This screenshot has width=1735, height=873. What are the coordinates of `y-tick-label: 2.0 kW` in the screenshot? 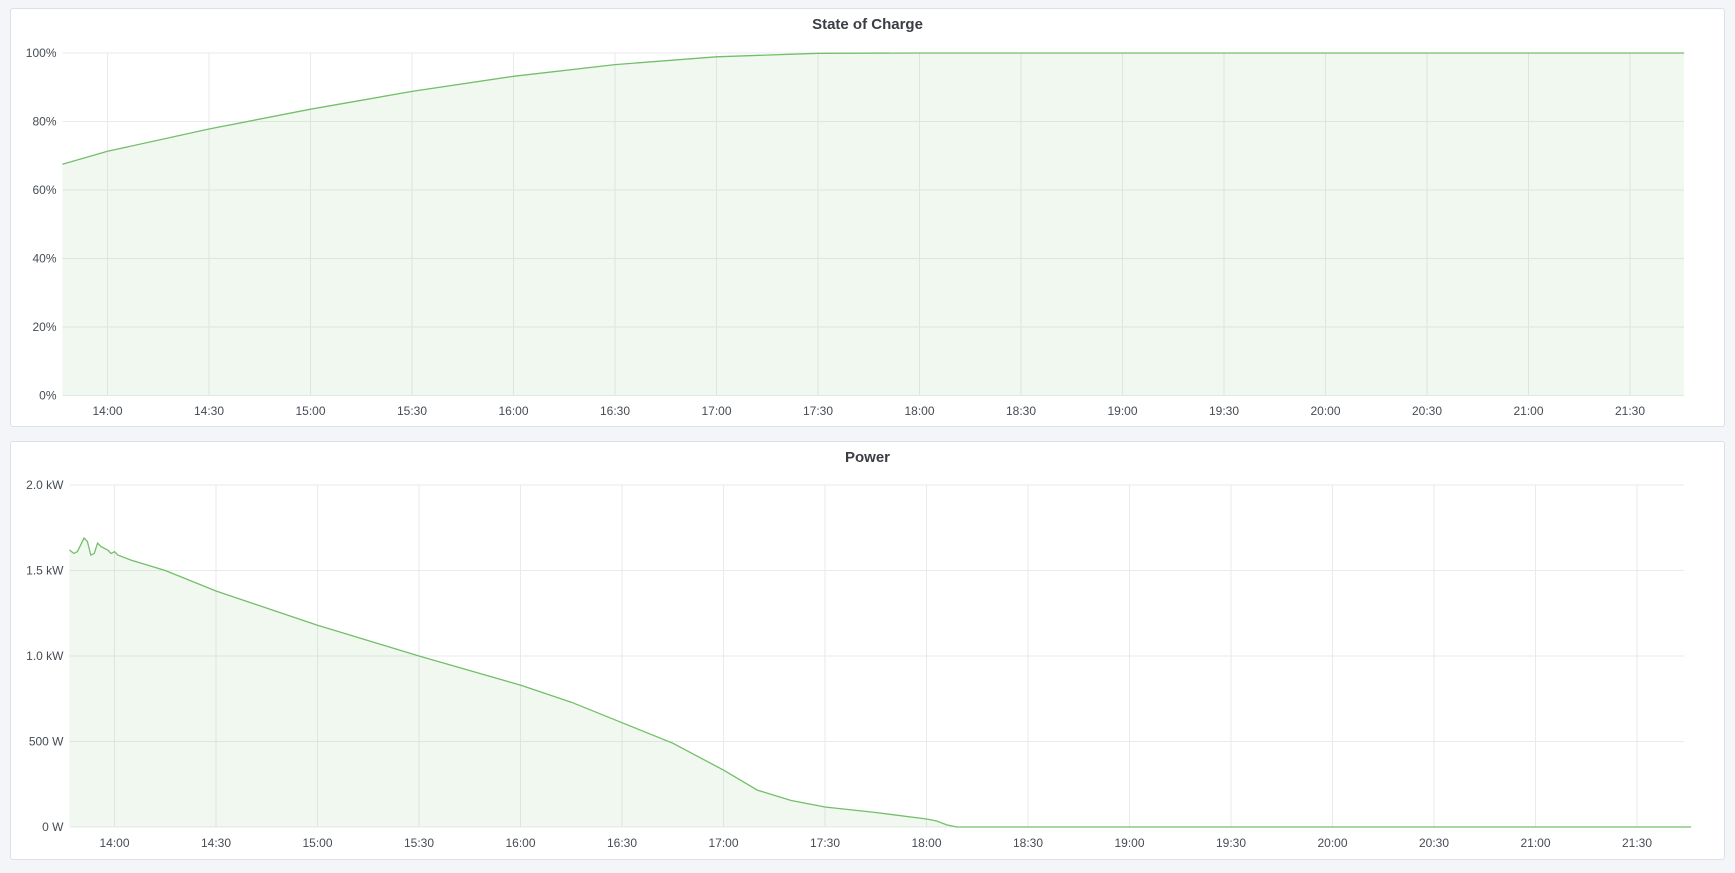 It's located at (45, 485).